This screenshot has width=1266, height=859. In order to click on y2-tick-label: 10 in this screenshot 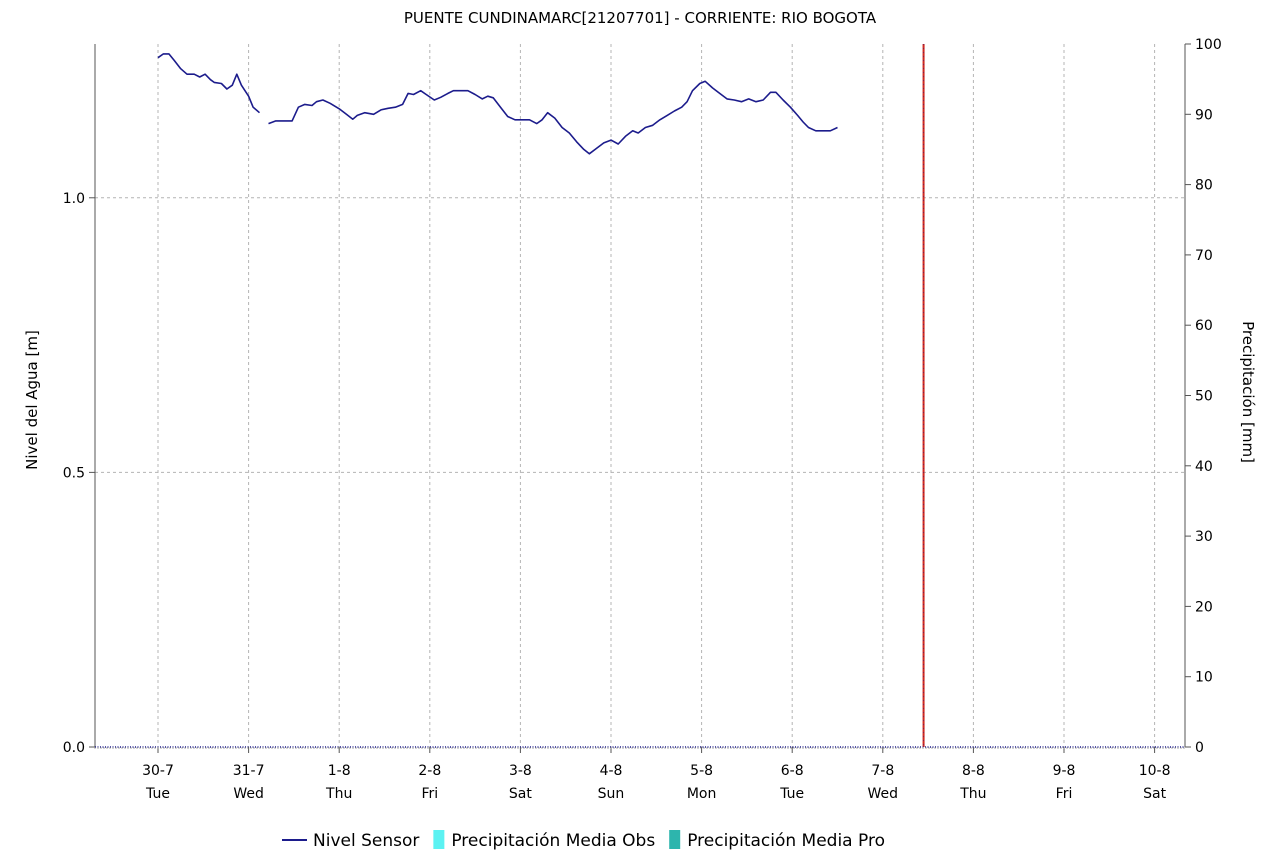, I will do `click(1204, 678)`.